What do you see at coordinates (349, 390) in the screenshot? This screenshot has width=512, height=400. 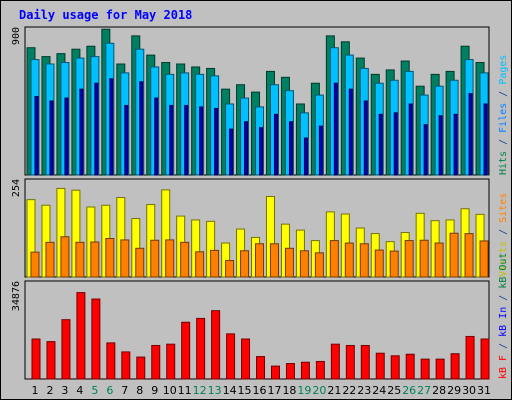 I see `day-label-22: 22` at bounding box center [349, 390].